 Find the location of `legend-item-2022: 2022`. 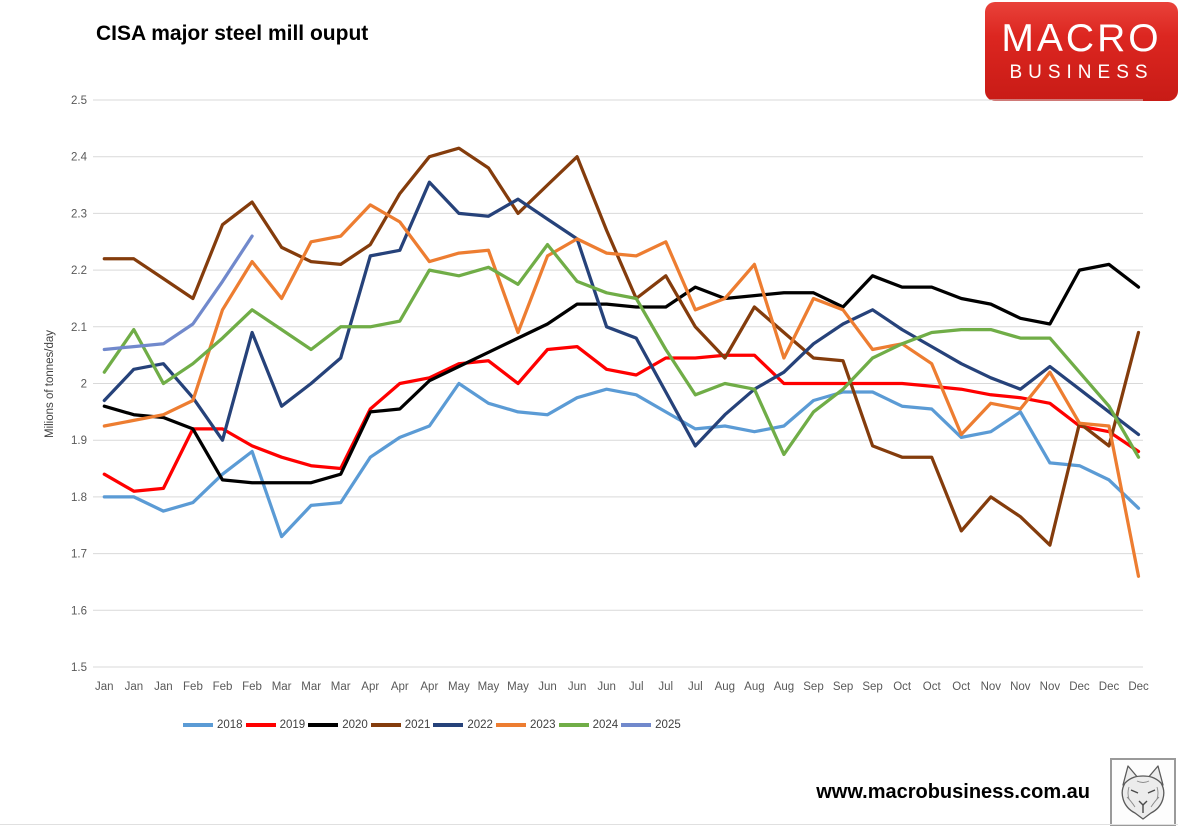

legend-item-2022: 2022 is located at coordinates (463, 725).